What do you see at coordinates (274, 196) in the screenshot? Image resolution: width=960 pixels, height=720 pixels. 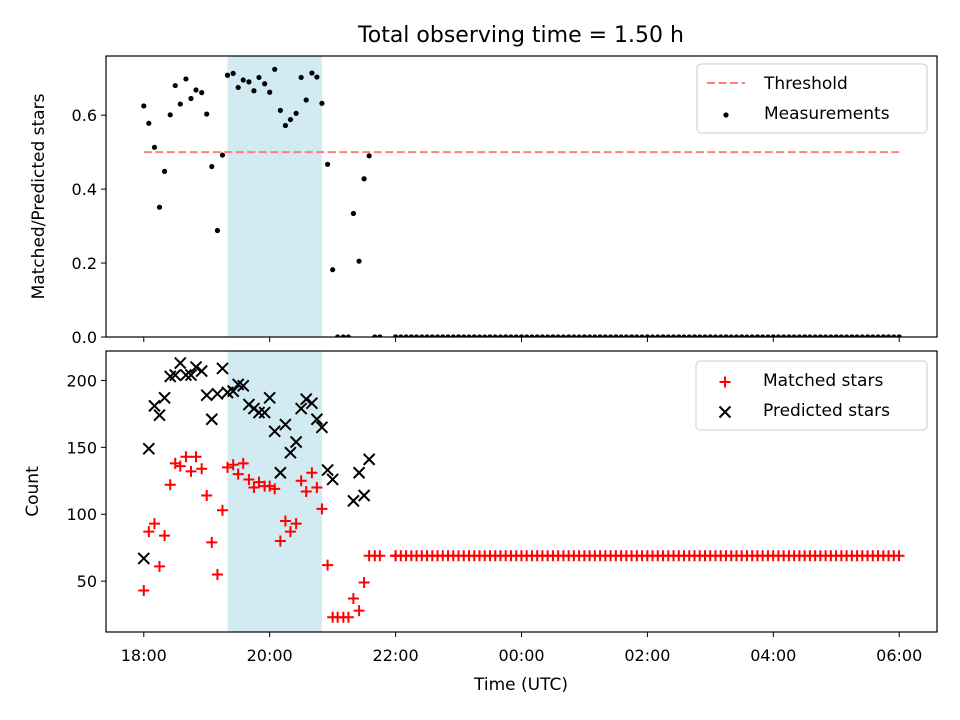 I see `observing-span` at bounding box center [274, 196].